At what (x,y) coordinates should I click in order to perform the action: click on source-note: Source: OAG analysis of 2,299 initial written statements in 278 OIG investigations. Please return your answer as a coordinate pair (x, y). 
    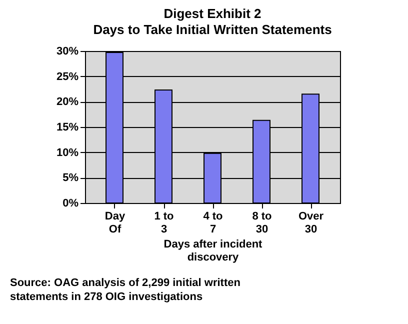
    Looking at the image, I should click on (125, 290).